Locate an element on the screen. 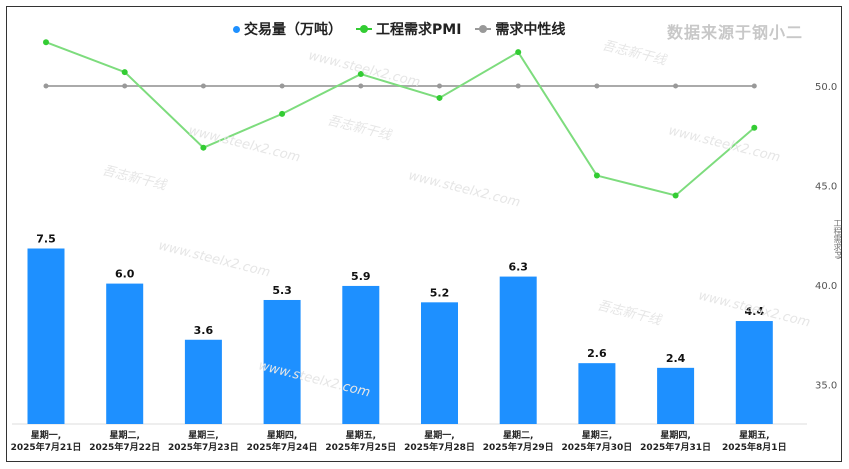  x-tick-label-date: 2025年7月24日 is located at coordinates (282, 447).